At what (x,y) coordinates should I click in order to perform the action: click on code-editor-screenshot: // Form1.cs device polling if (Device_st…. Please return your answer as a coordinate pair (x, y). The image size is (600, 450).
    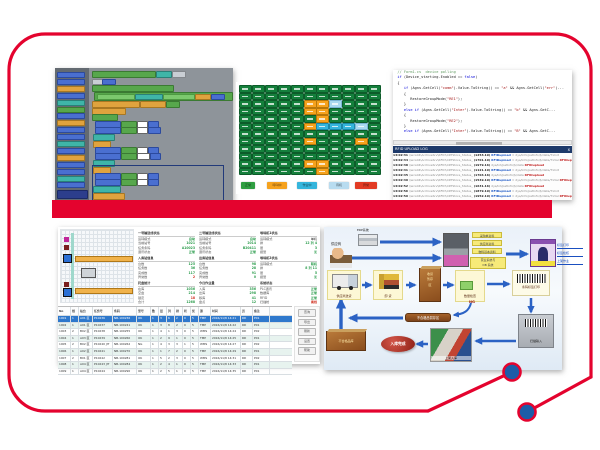
    Looking at the image, I should click on (482, 135).